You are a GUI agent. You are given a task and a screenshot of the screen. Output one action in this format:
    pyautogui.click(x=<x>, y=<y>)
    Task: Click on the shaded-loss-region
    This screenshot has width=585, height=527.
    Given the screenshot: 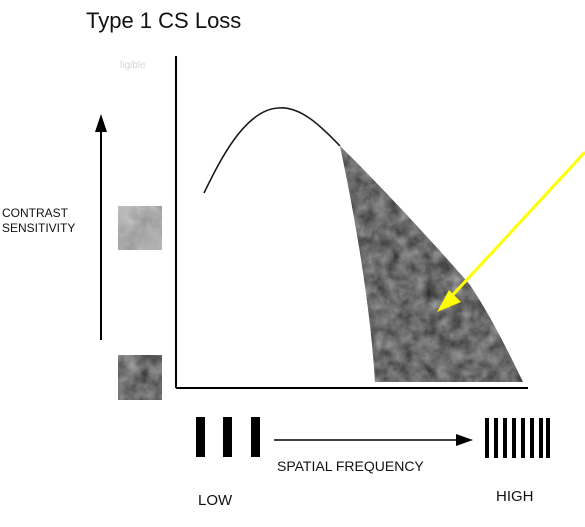 What is the action you would take?
    pyautogui.click(x=431, y=264)
    